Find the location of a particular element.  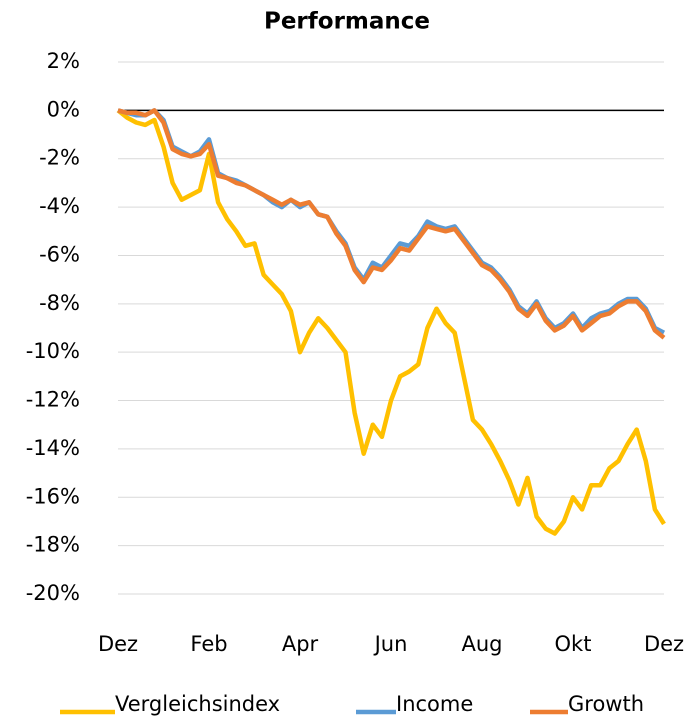

x-tick-label: Aug is located at coordinates (481, 644).